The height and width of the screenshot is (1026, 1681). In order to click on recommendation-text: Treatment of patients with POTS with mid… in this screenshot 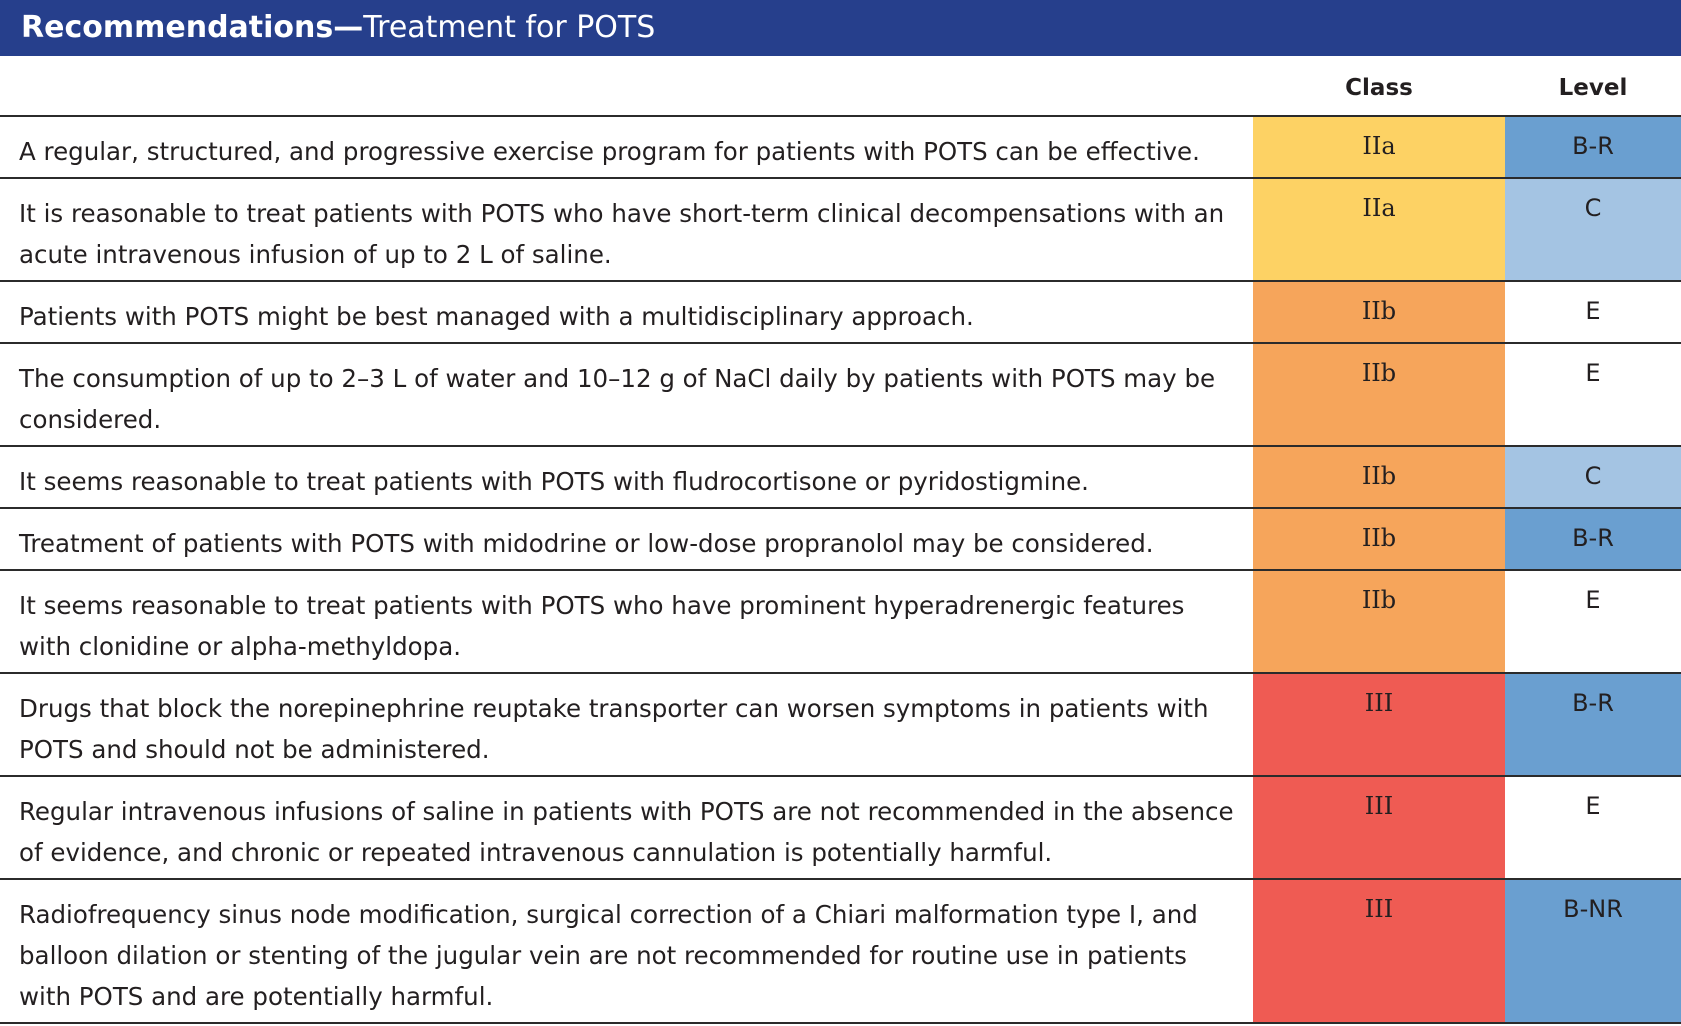, I will do `click(629, 543)`.